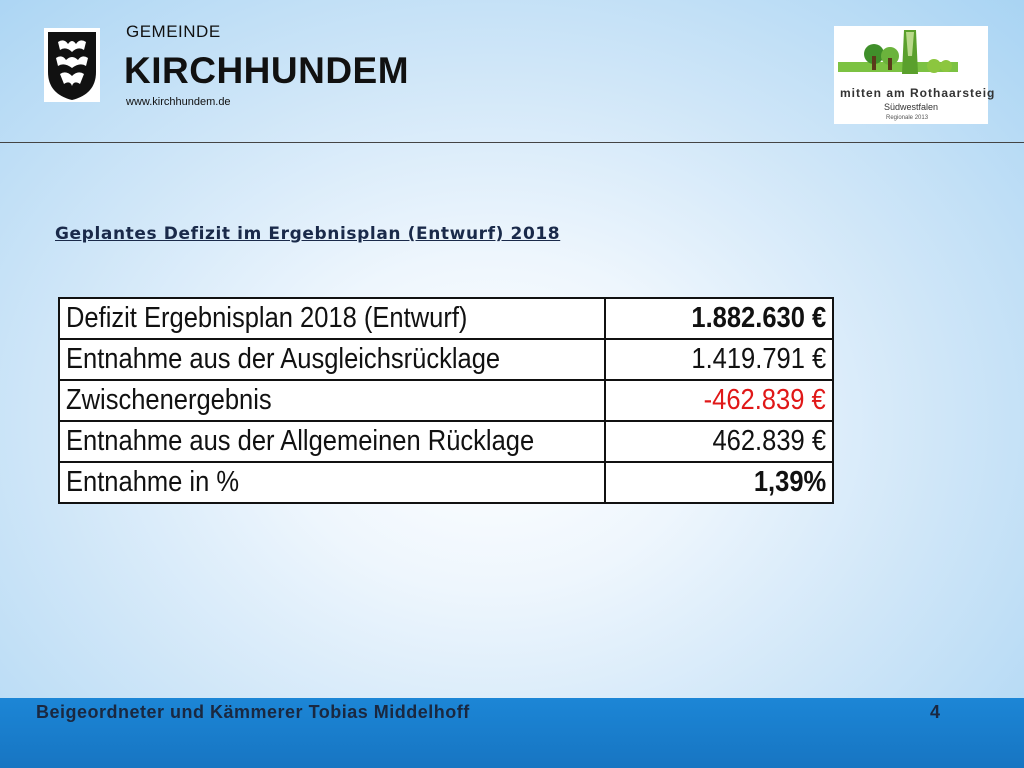  What do you see at coordinates (173, 31) in the screenshot?
I see `municipality-label: GEMEINDE` at bounding box center [173, 31].